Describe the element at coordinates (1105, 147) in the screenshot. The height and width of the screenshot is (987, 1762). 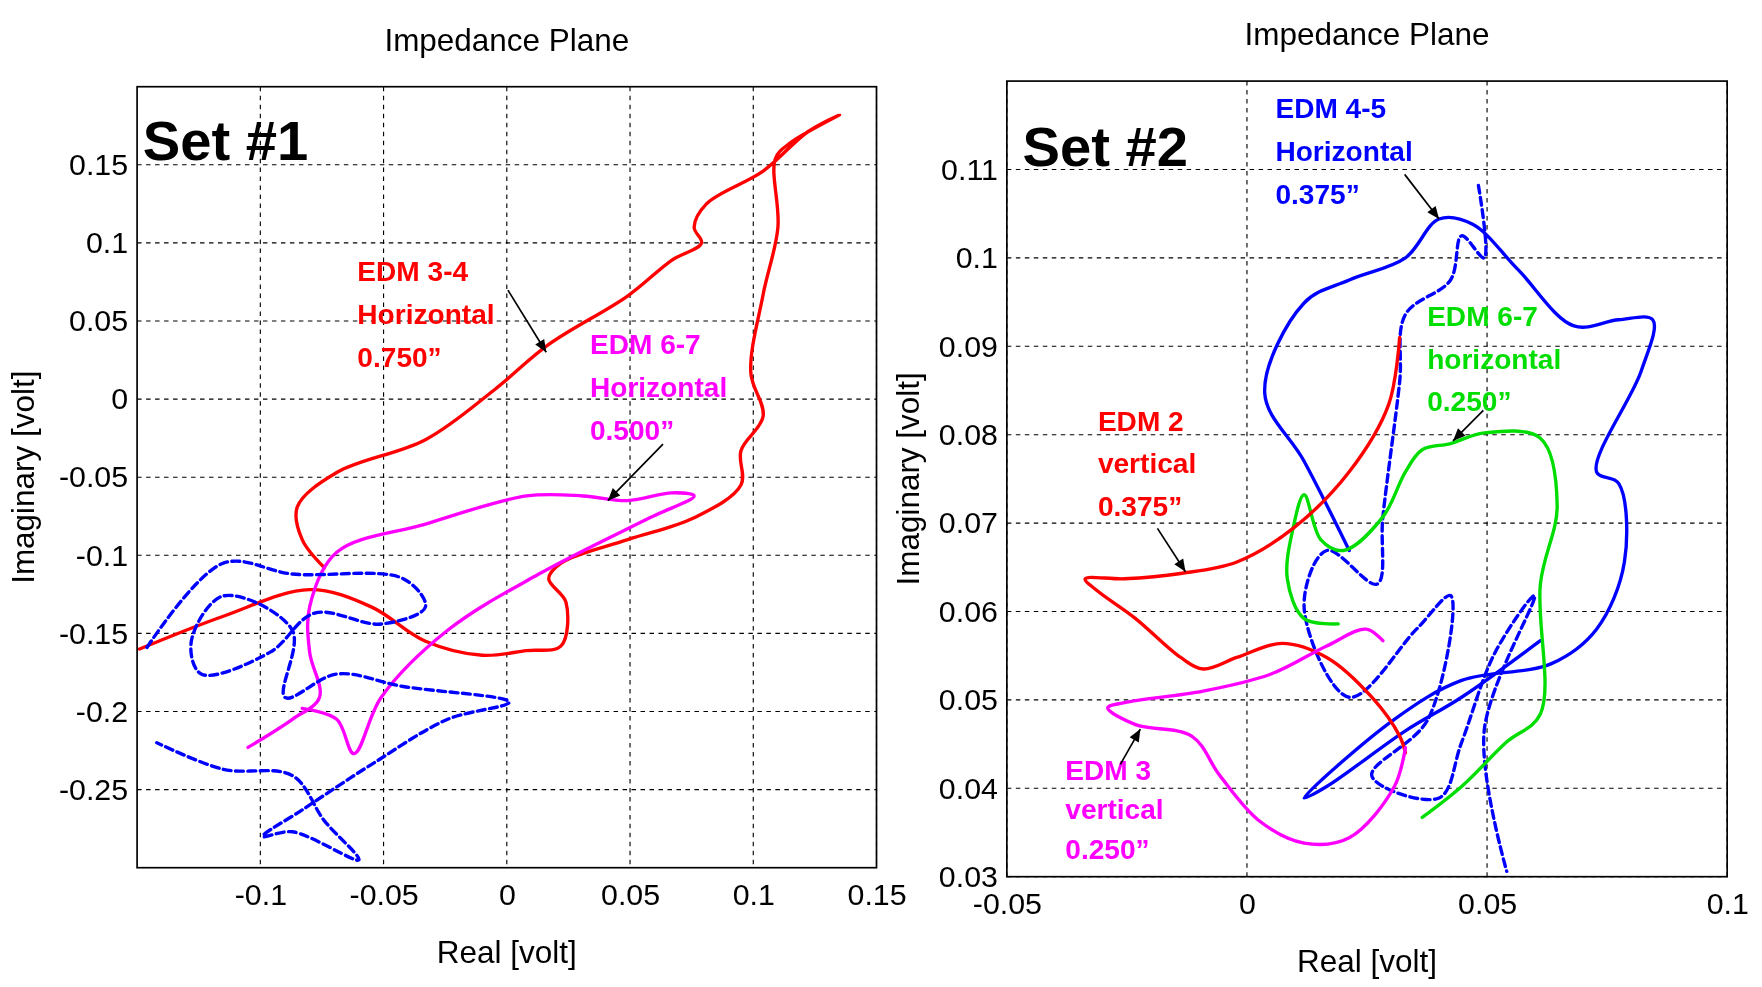
I see `annotation: Set #2` at that location.